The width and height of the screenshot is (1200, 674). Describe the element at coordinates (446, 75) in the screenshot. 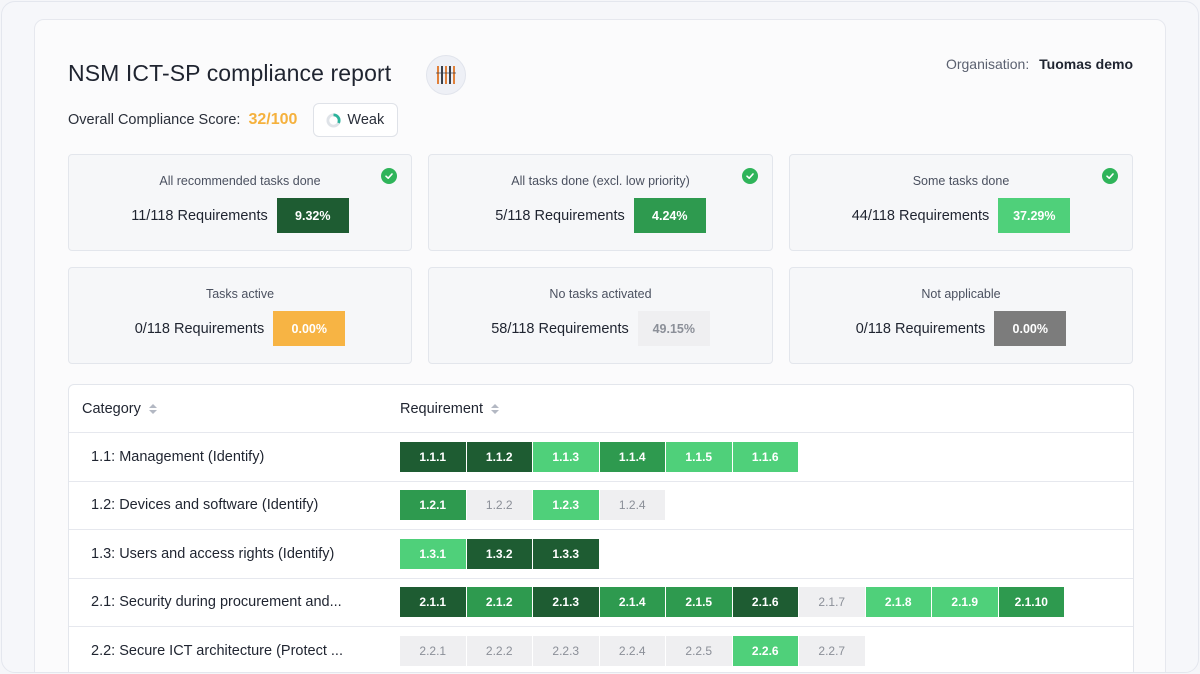

I see `barcode-logo-icon` at that location.